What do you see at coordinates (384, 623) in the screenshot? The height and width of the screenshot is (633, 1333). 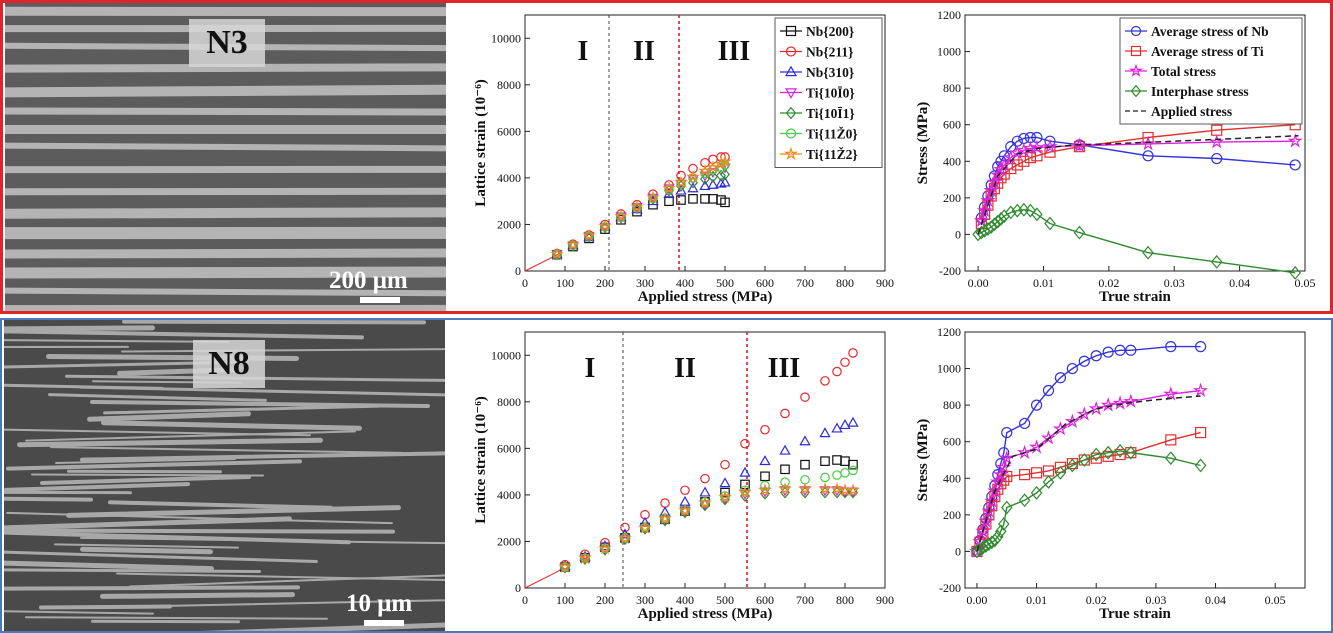 I see `scale-bar-n8` at bounding box center [384, 623].